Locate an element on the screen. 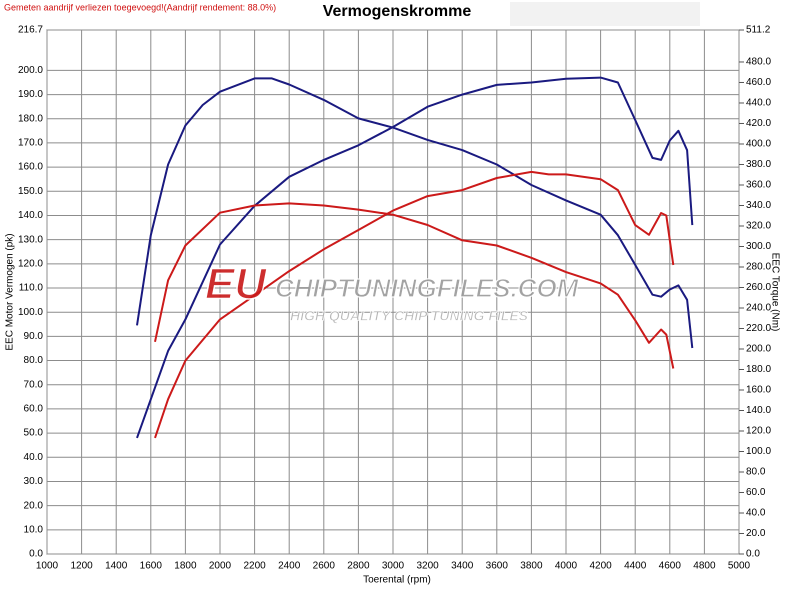 The width and height of the screenshot is (794, 595). x-tick-label: 3200 is located at coordinates (427, 566).